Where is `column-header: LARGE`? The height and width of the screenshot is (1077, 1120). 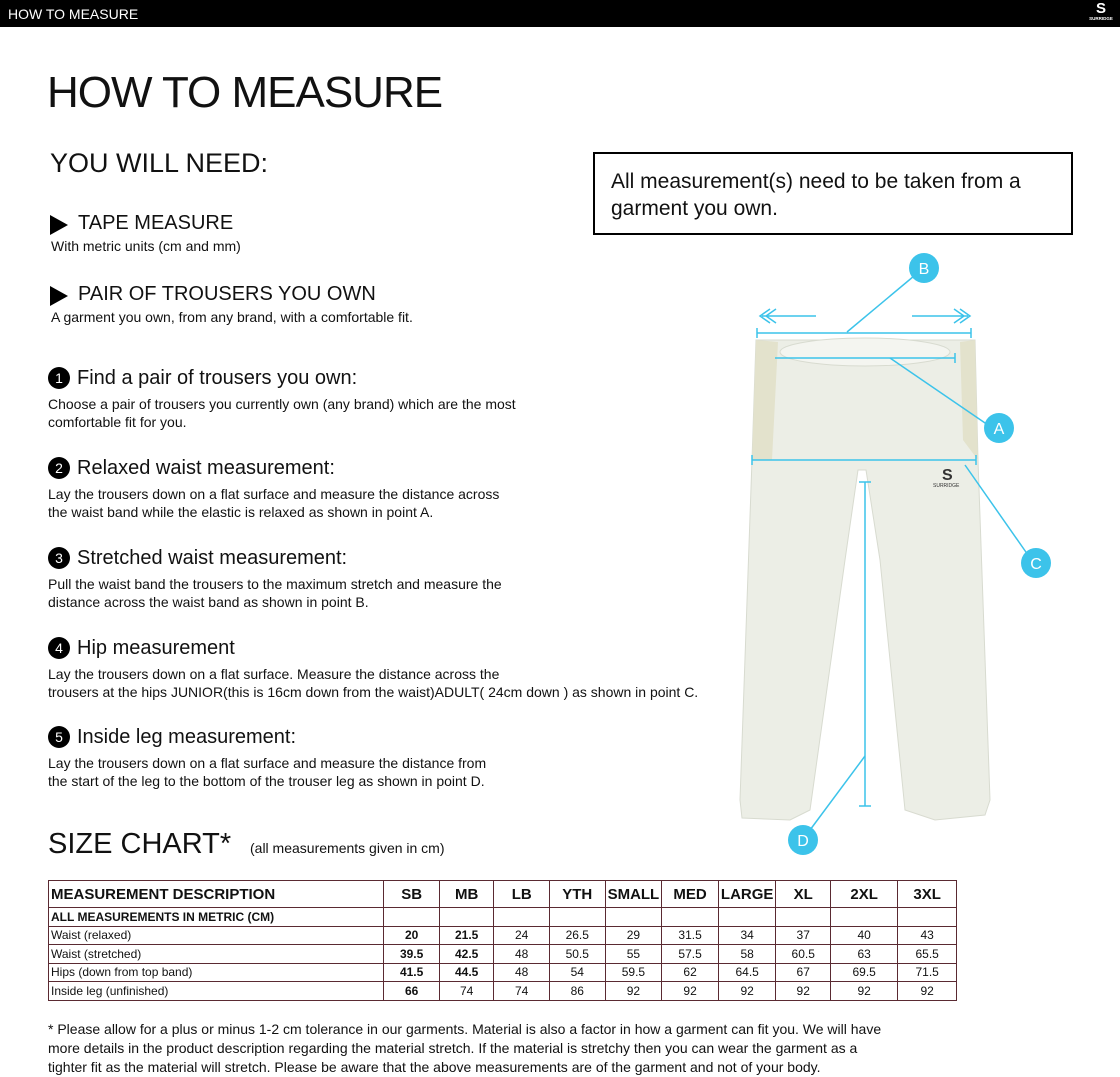
column-header: LARGE is located at coordinates (747, 894).